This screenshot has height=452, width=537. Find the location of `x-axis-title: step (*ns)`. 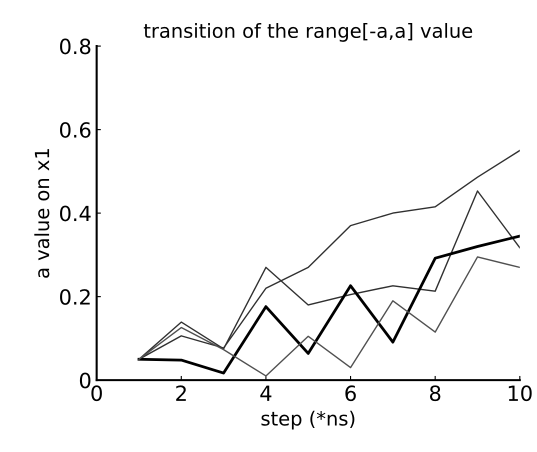

x-axis-title: step (*ns) is located at coordinates (308, 420).